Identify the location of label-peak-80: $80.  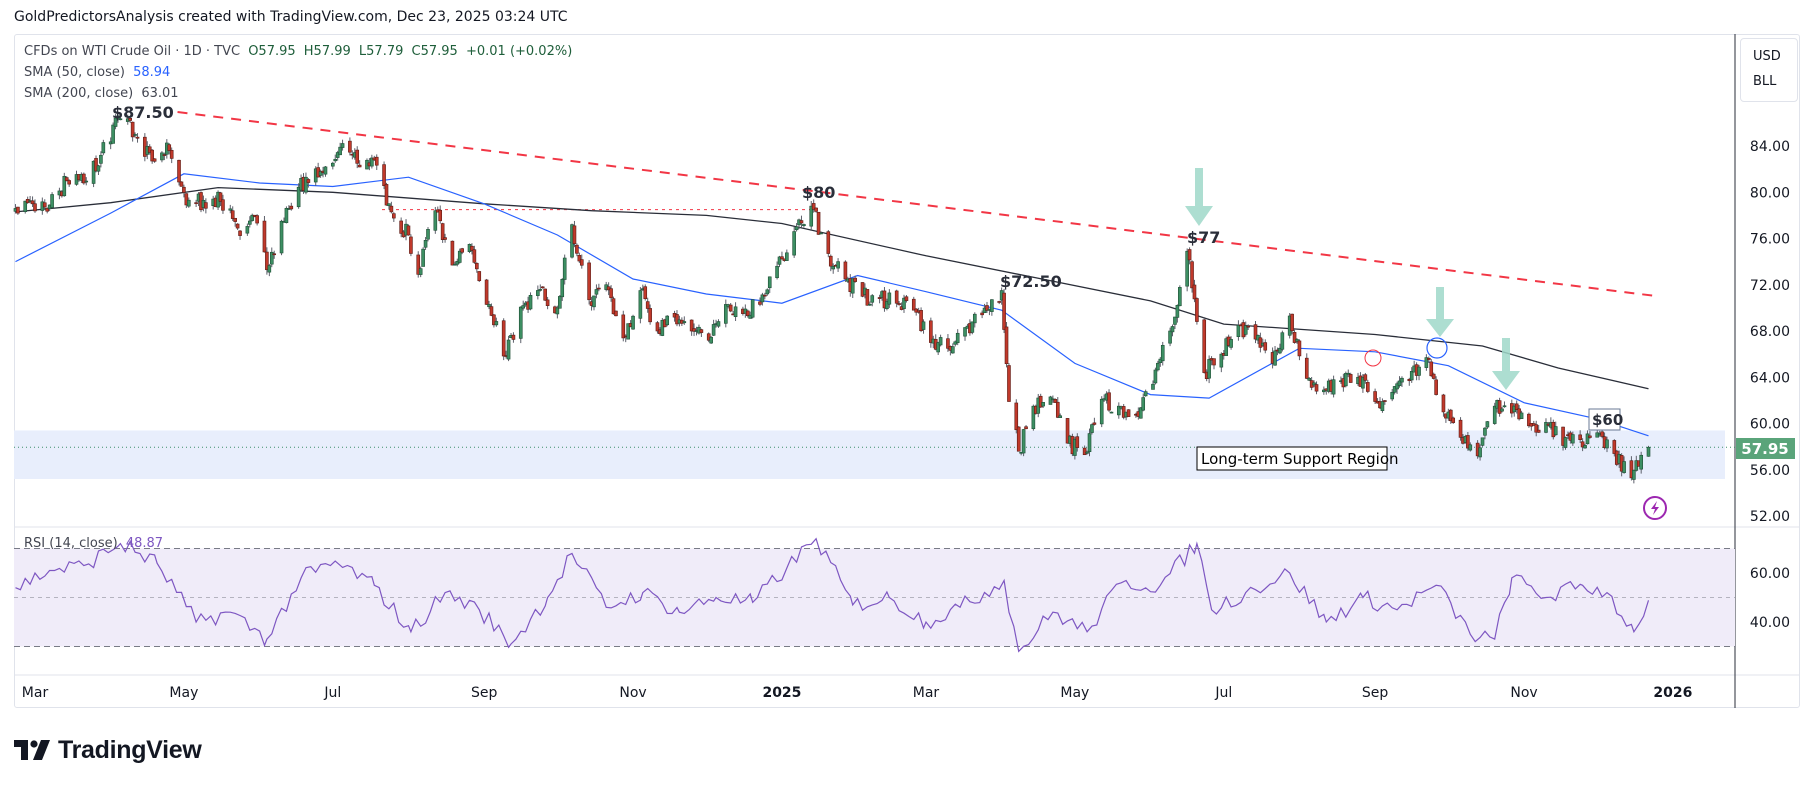
(818, 192).